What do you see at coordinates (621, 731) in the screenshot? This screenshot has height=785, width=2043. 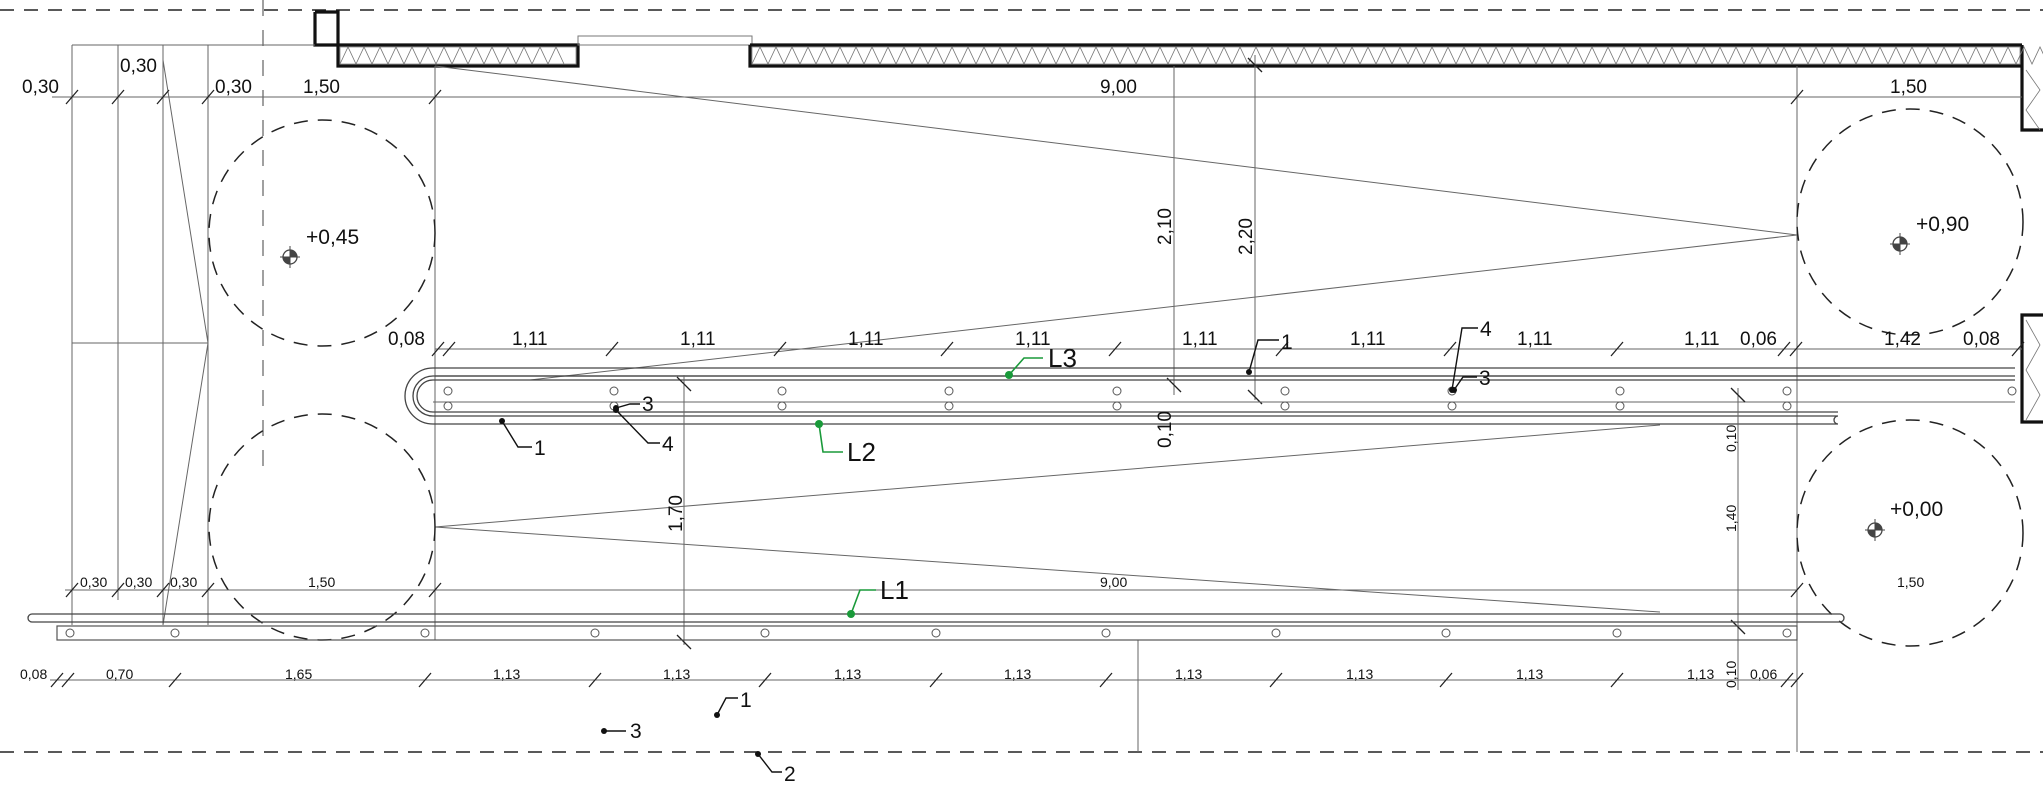 I see `position-mark-3-bottom: 3` at bounding box center [621, 731].